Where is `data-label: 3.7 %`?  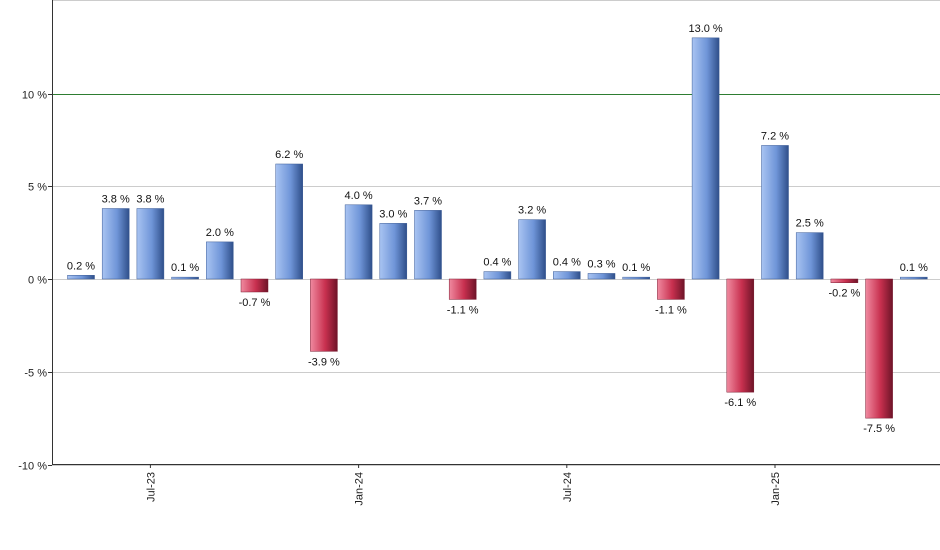
data-label: 3.7 % is located at coordinates (428, 201).